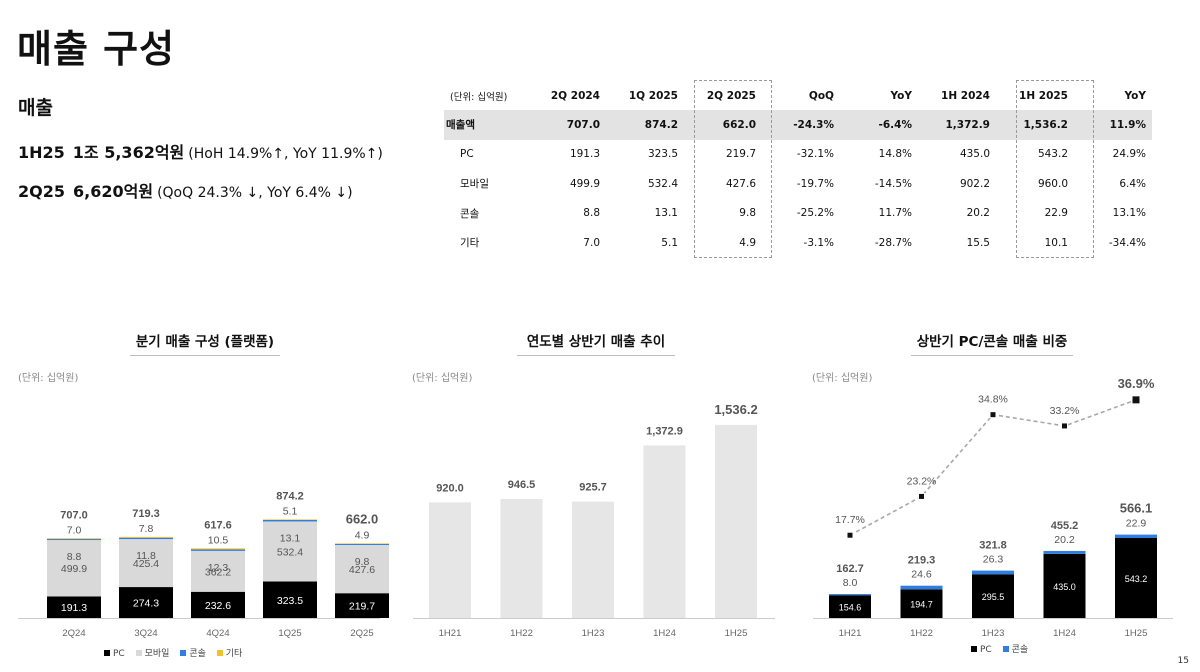 The width and height of the screenshot is (1200, 672). I want to click on table-cell: -24.3%, so click(801, 125).